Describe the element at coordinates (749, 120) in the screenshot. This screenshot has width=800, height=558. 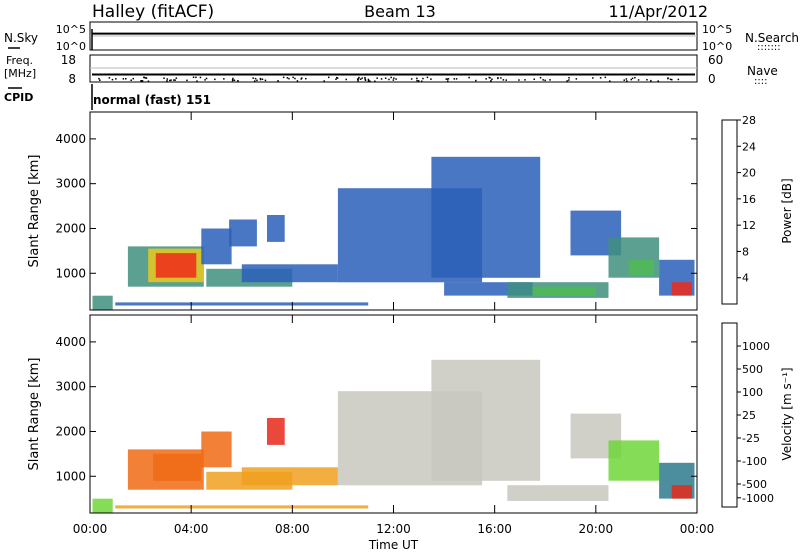
I see `power-colorbar-tick-label: 28` at that location.